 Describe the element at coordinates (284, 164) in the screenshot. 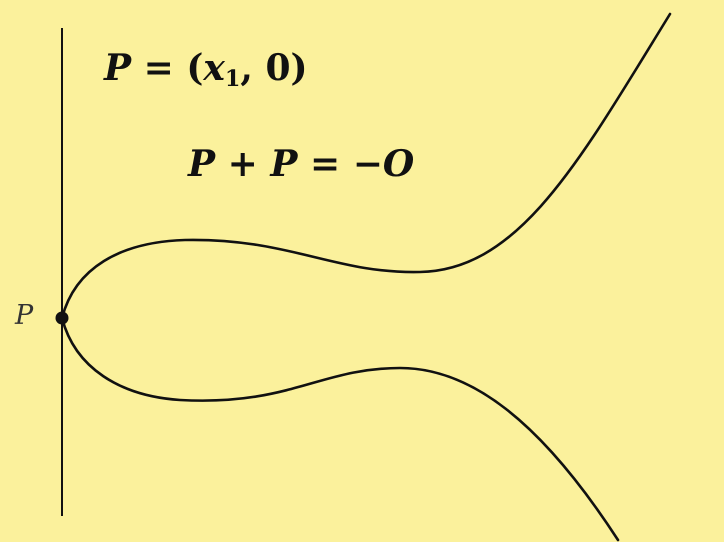

I see `eq2-p2: P` at that location.